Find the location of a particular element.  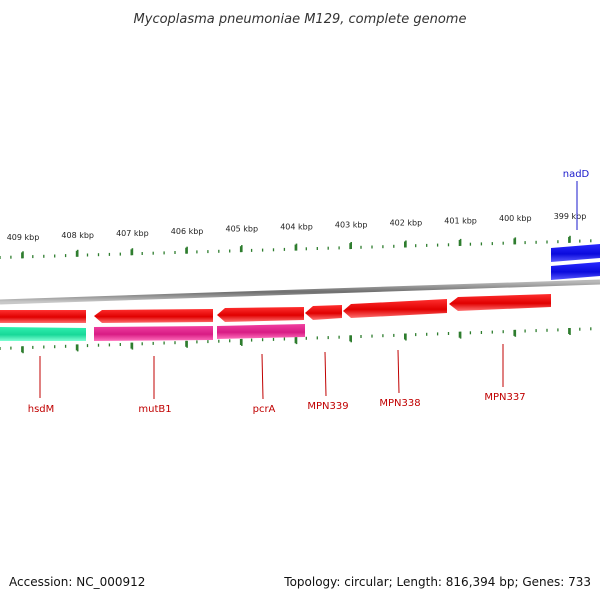

gene-nadD is located at coordinates (575, 253).